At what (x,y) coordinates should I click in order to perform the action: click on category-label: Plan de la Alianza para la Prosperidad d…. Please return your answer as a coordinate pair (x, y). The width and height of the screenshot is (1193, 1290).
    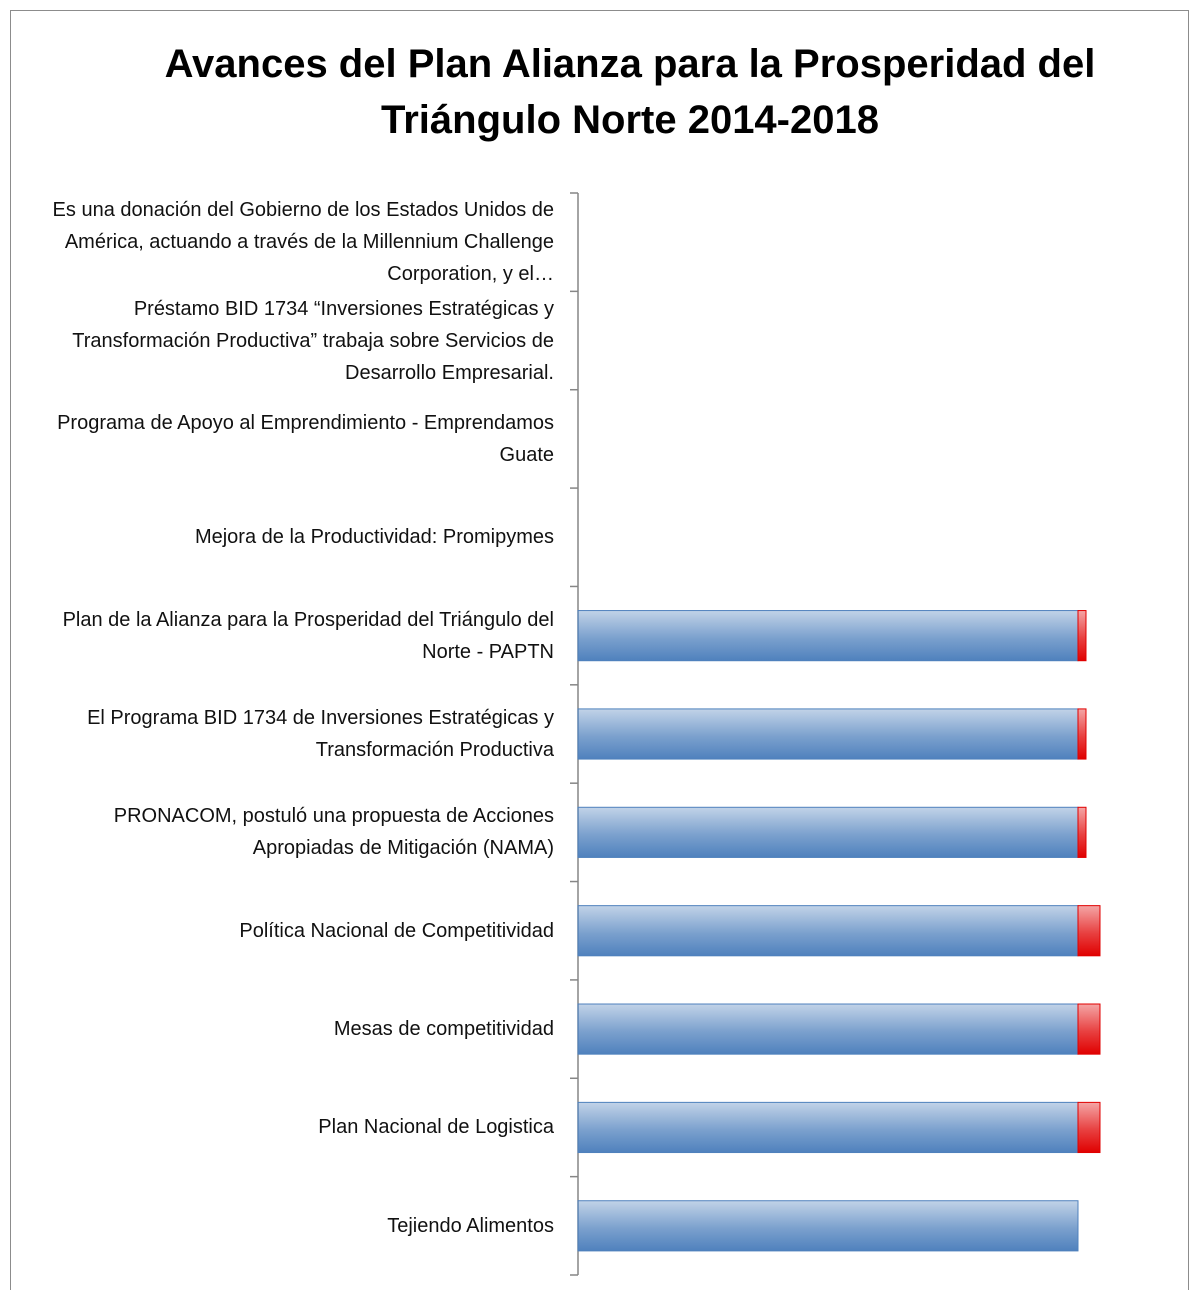
    Looking at the image, I should click on (308, 635).